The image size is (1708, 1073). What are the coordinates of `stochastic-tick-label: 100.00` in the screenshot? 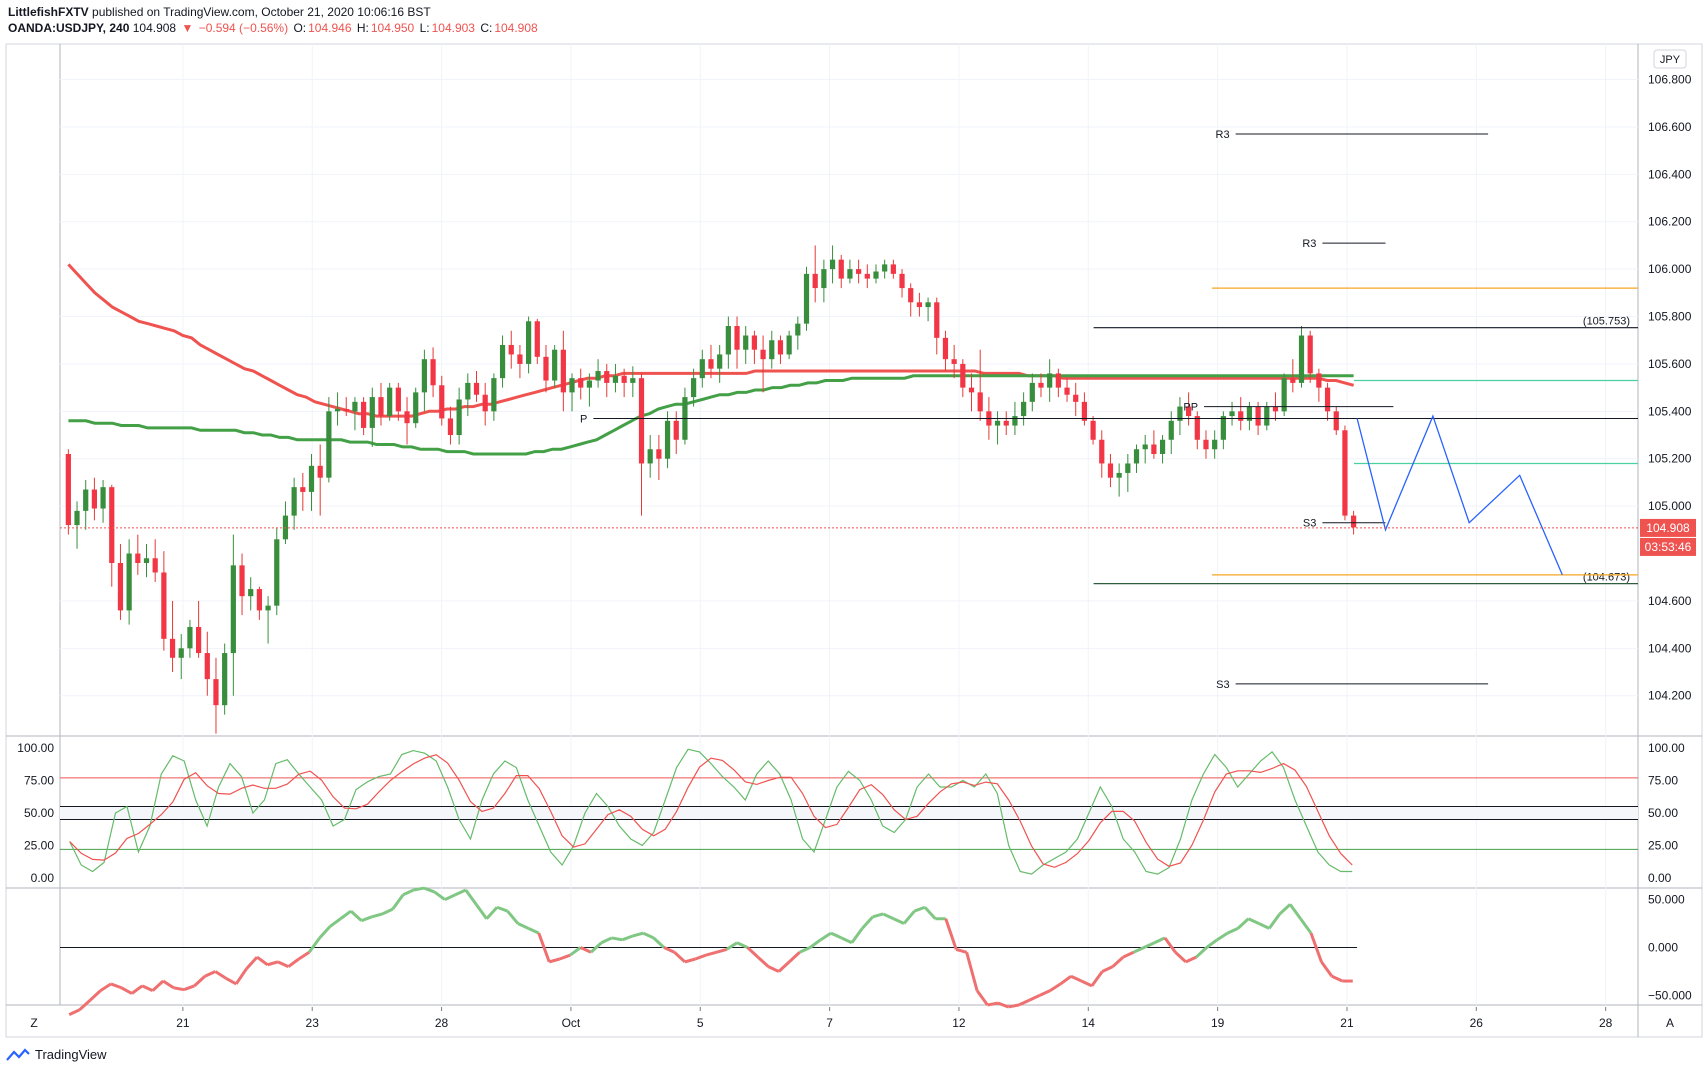 It's located at (1666, 748).